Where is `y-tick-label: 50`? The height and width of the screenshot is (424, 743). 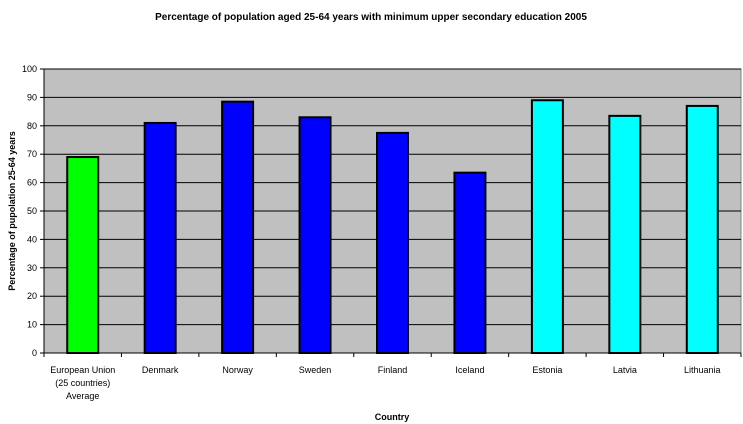
y-tick-label: 50 is located at coordinates (32, 211).